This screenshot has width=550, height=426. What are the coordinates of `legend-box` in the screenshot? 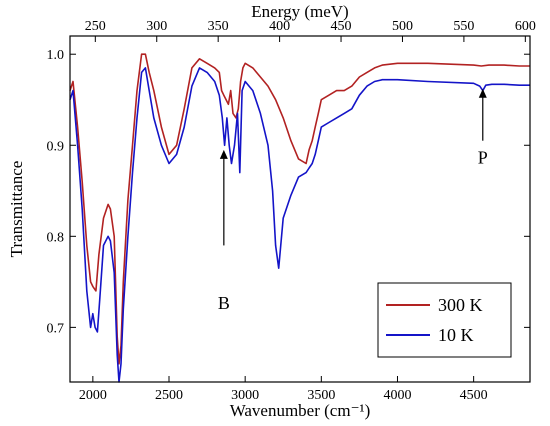 It's located at (444, 320).